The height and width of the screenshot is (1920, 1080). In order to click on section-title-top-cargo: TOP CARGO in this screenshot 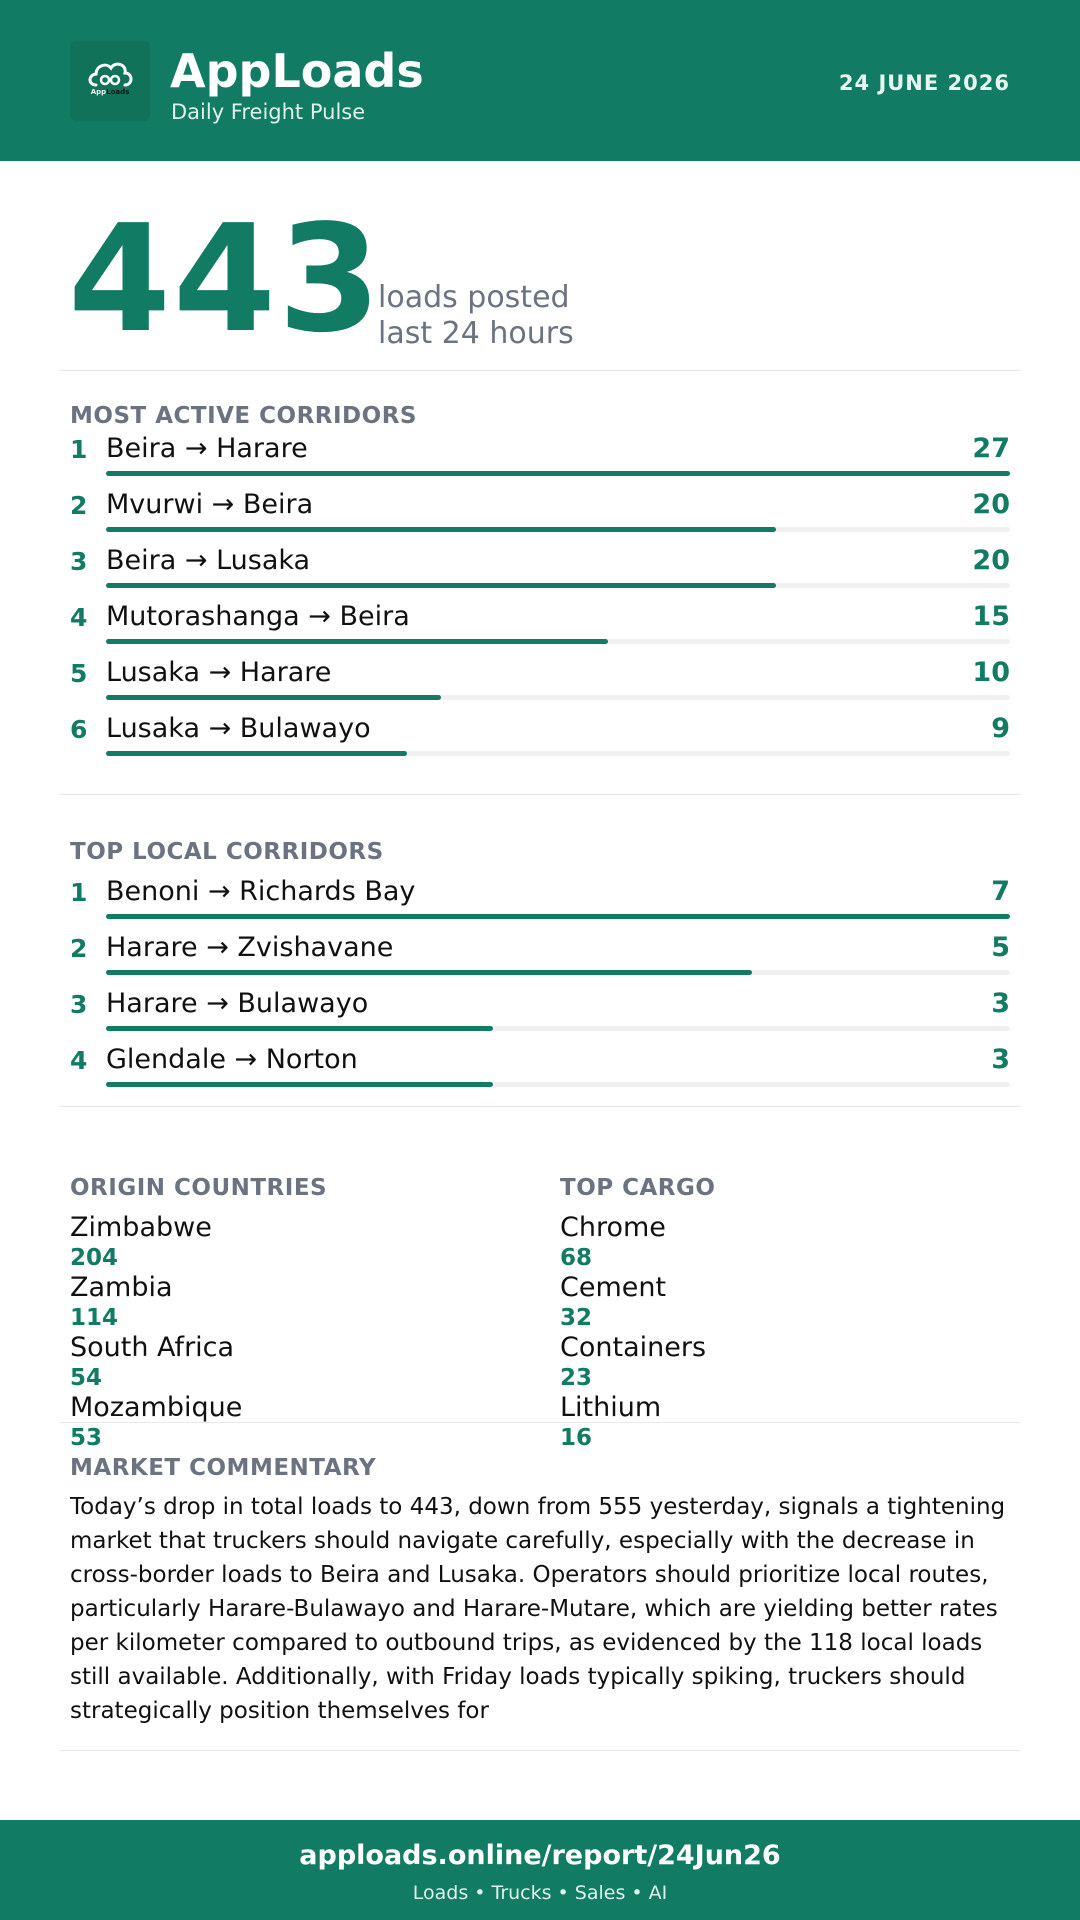, I will do `click(638, 1188)`.